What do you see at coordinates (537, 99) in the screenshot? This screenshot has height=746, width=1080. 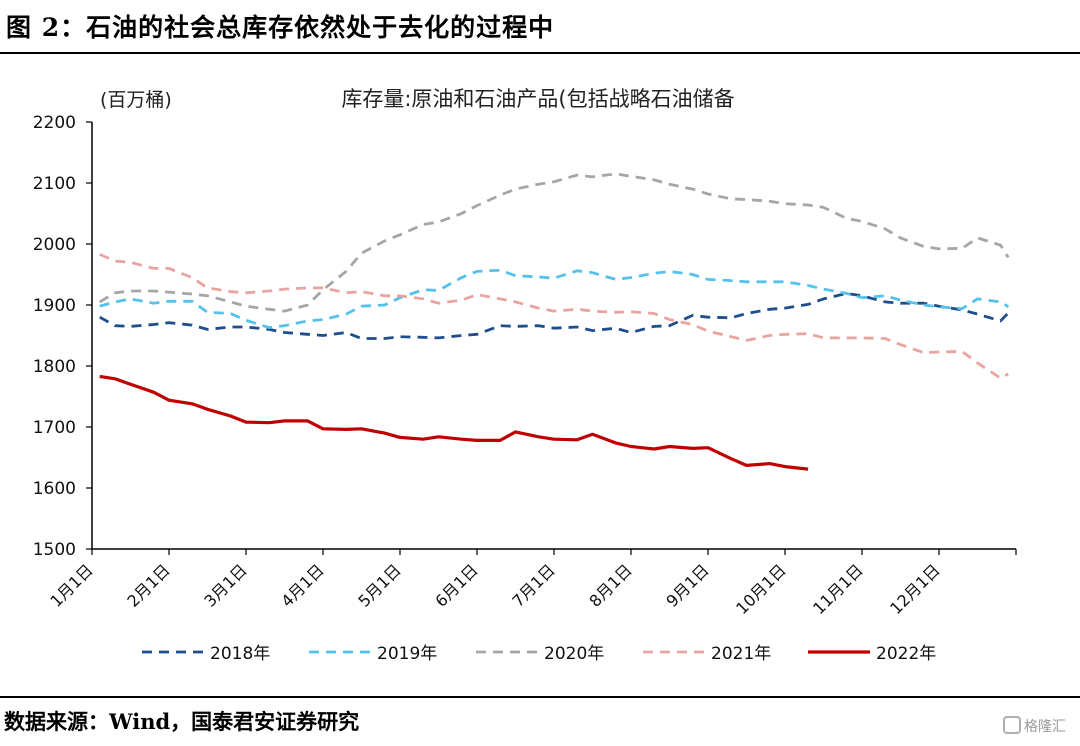 I see `chart-title: 库存量:原油和石油产品(包括战略石油储备` at bounding box center [537, 99].